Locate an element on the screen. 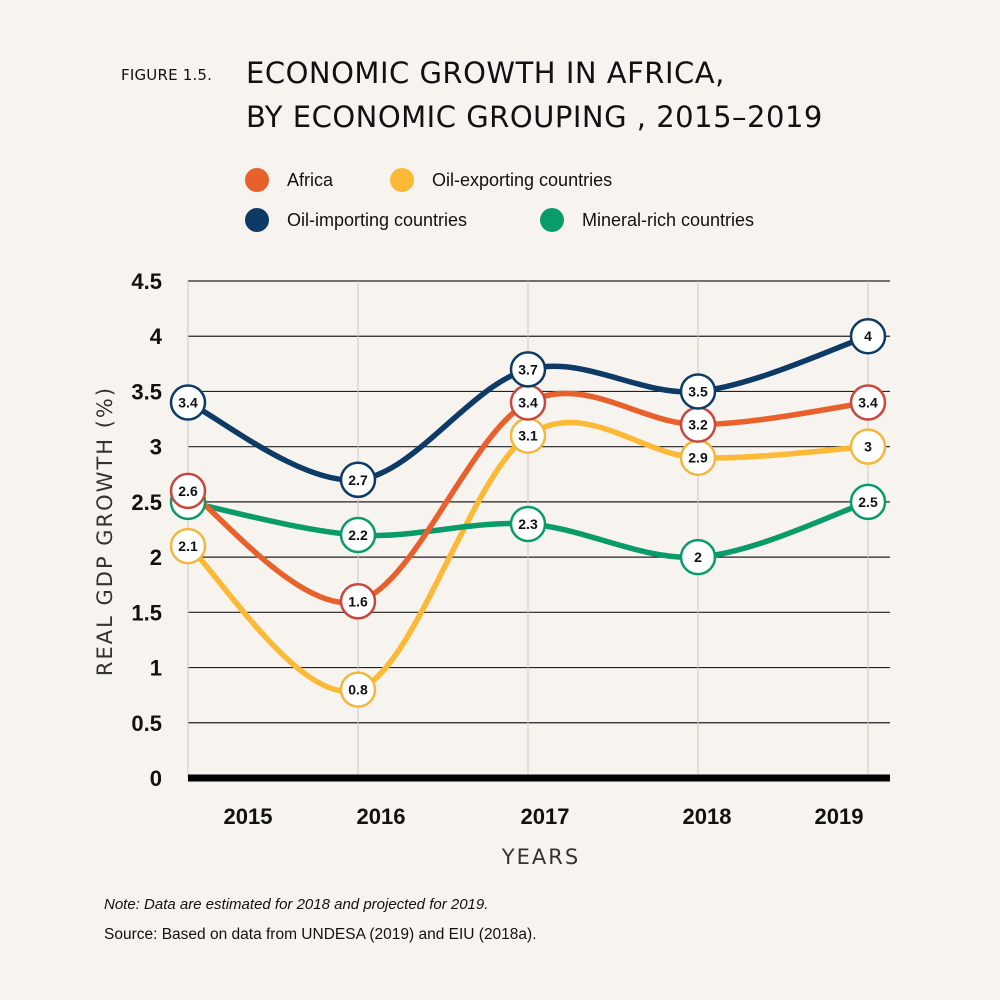 The height and width of the screenshot is (1000, 1000). data-label-oil-importing-countries: 3.5 is located at coordinates (698, 391).